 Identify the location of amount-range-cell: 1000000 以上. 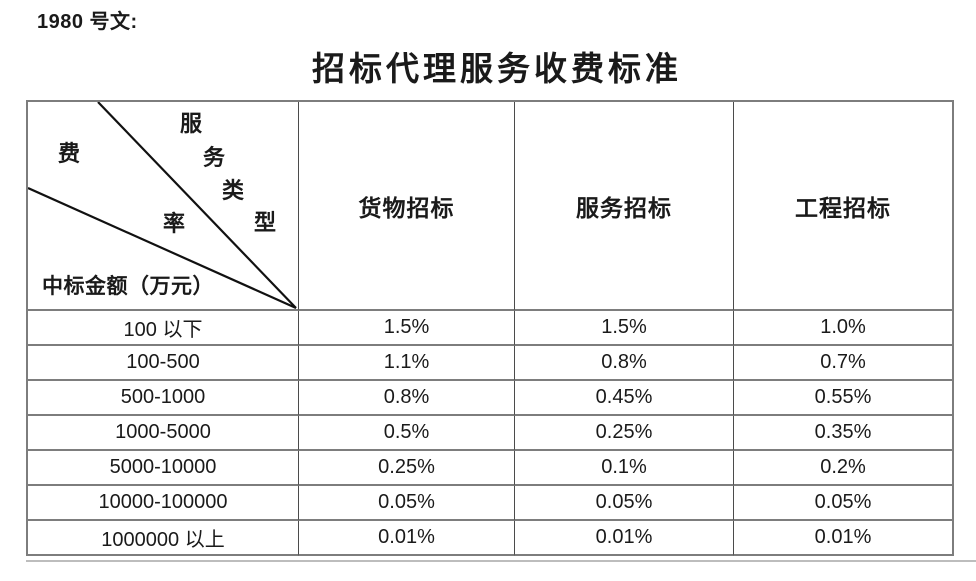
(163, 538).